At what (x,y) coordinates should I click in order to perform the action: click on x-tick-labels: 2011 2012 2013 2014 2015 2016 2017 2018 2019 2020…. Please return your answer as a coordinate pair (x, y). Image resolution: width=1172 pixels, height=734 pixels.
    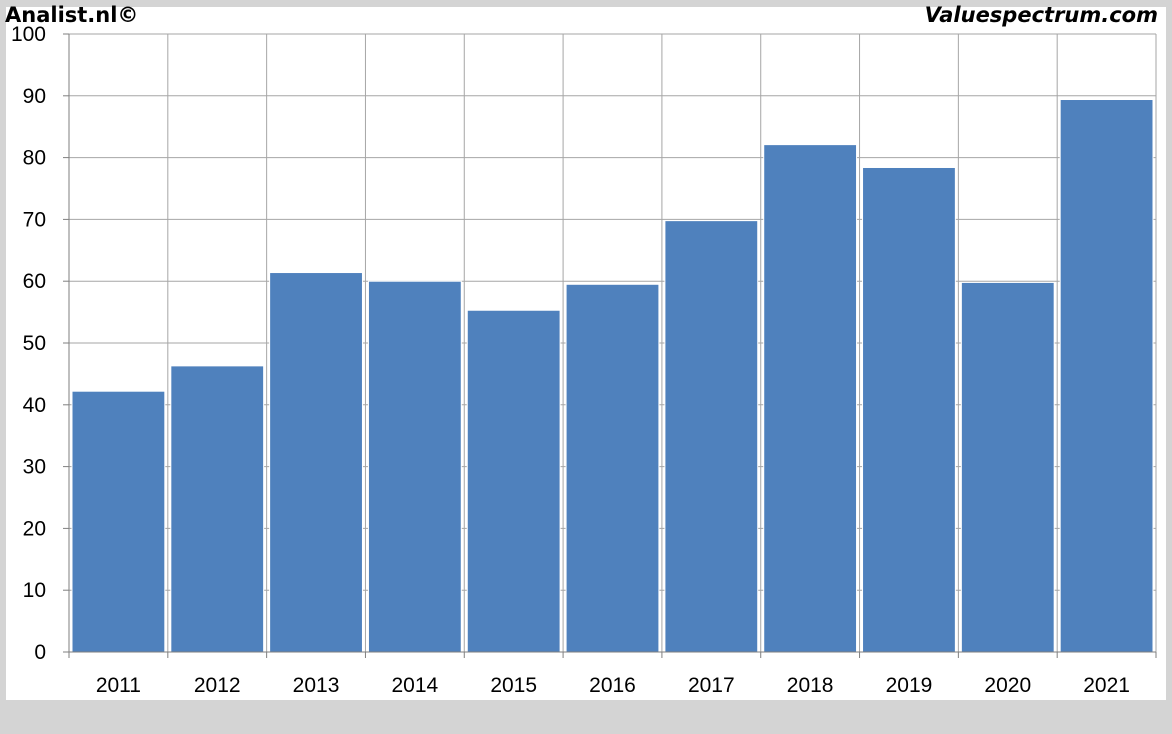
    Looking at the image, I should click on (613, 685).